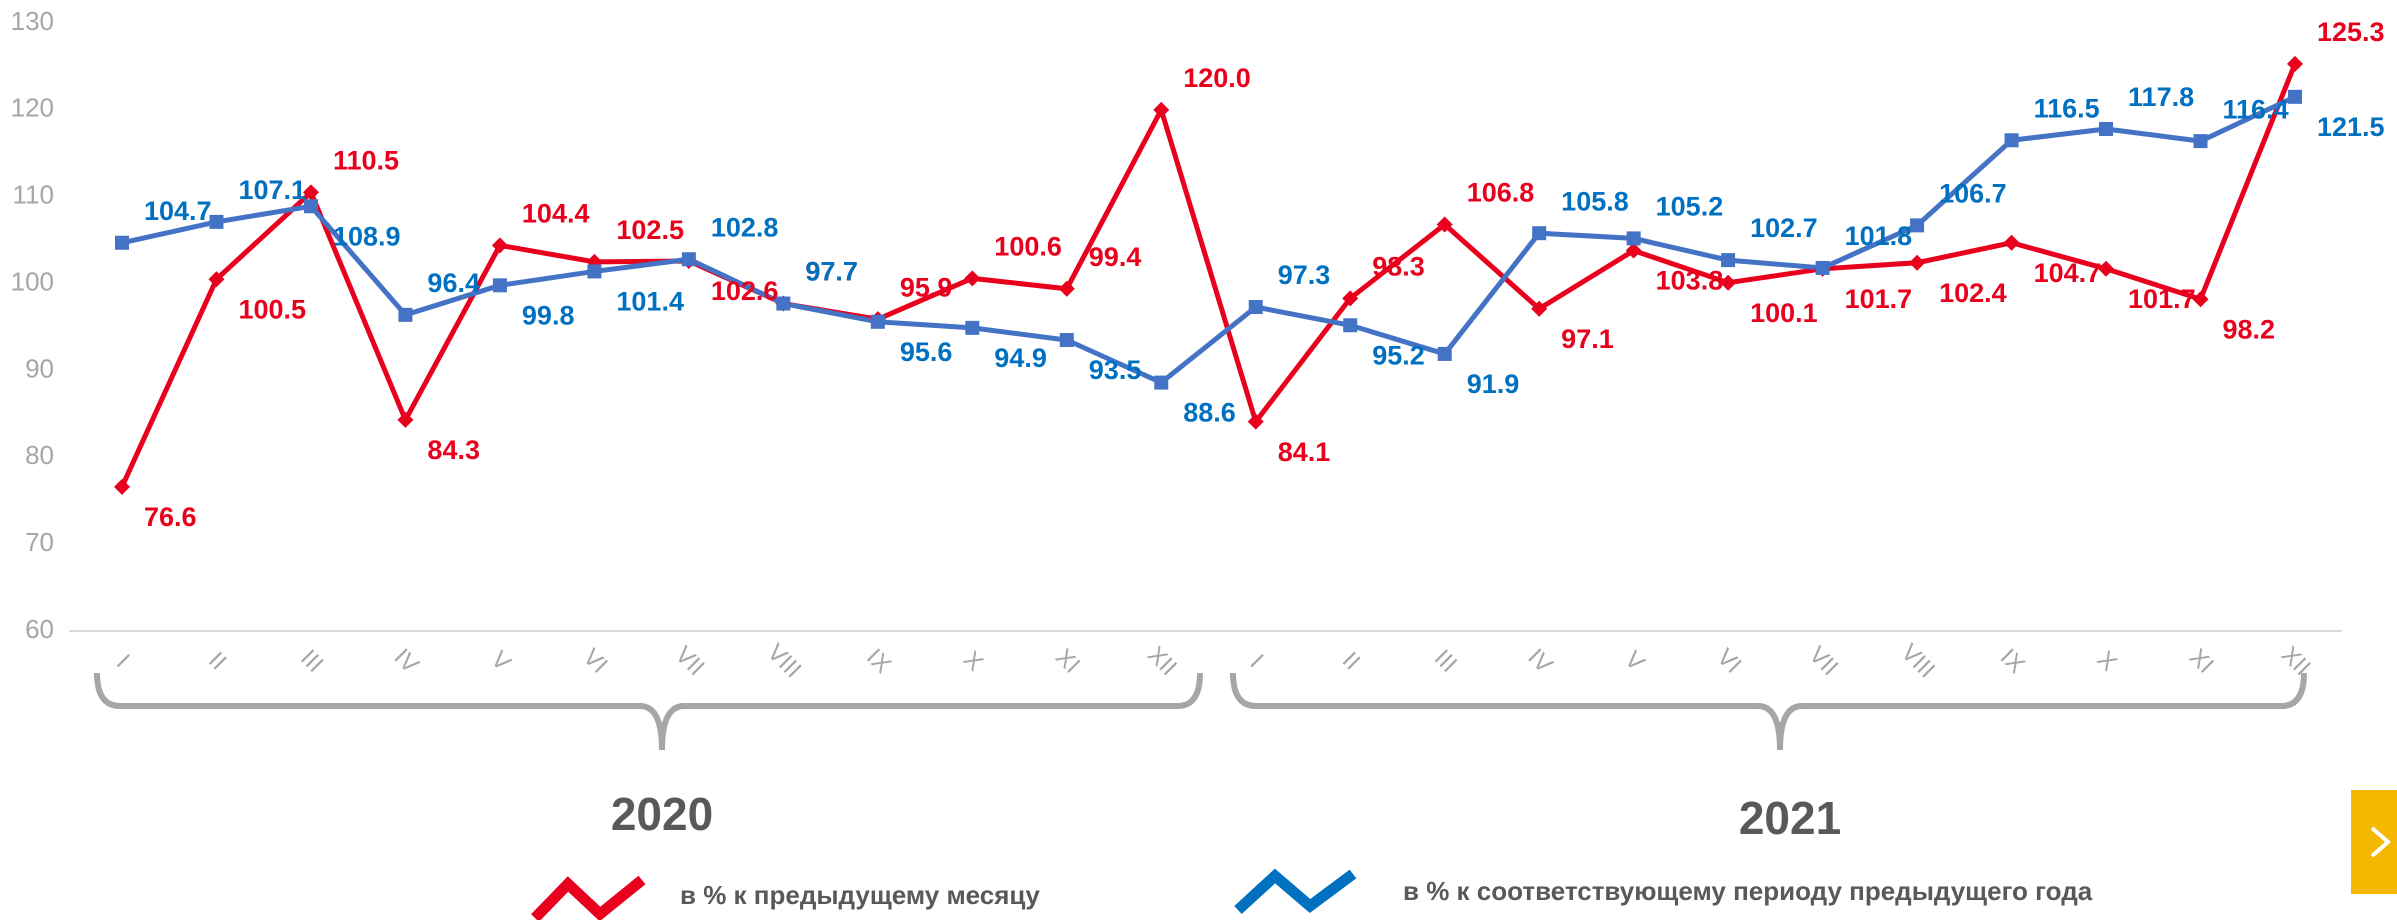 The image size is (2397, 920). What do you see at coordinates (367, 236) in the screenshot?
I see `data-label: 108.9` at bounding box center [367, 236].